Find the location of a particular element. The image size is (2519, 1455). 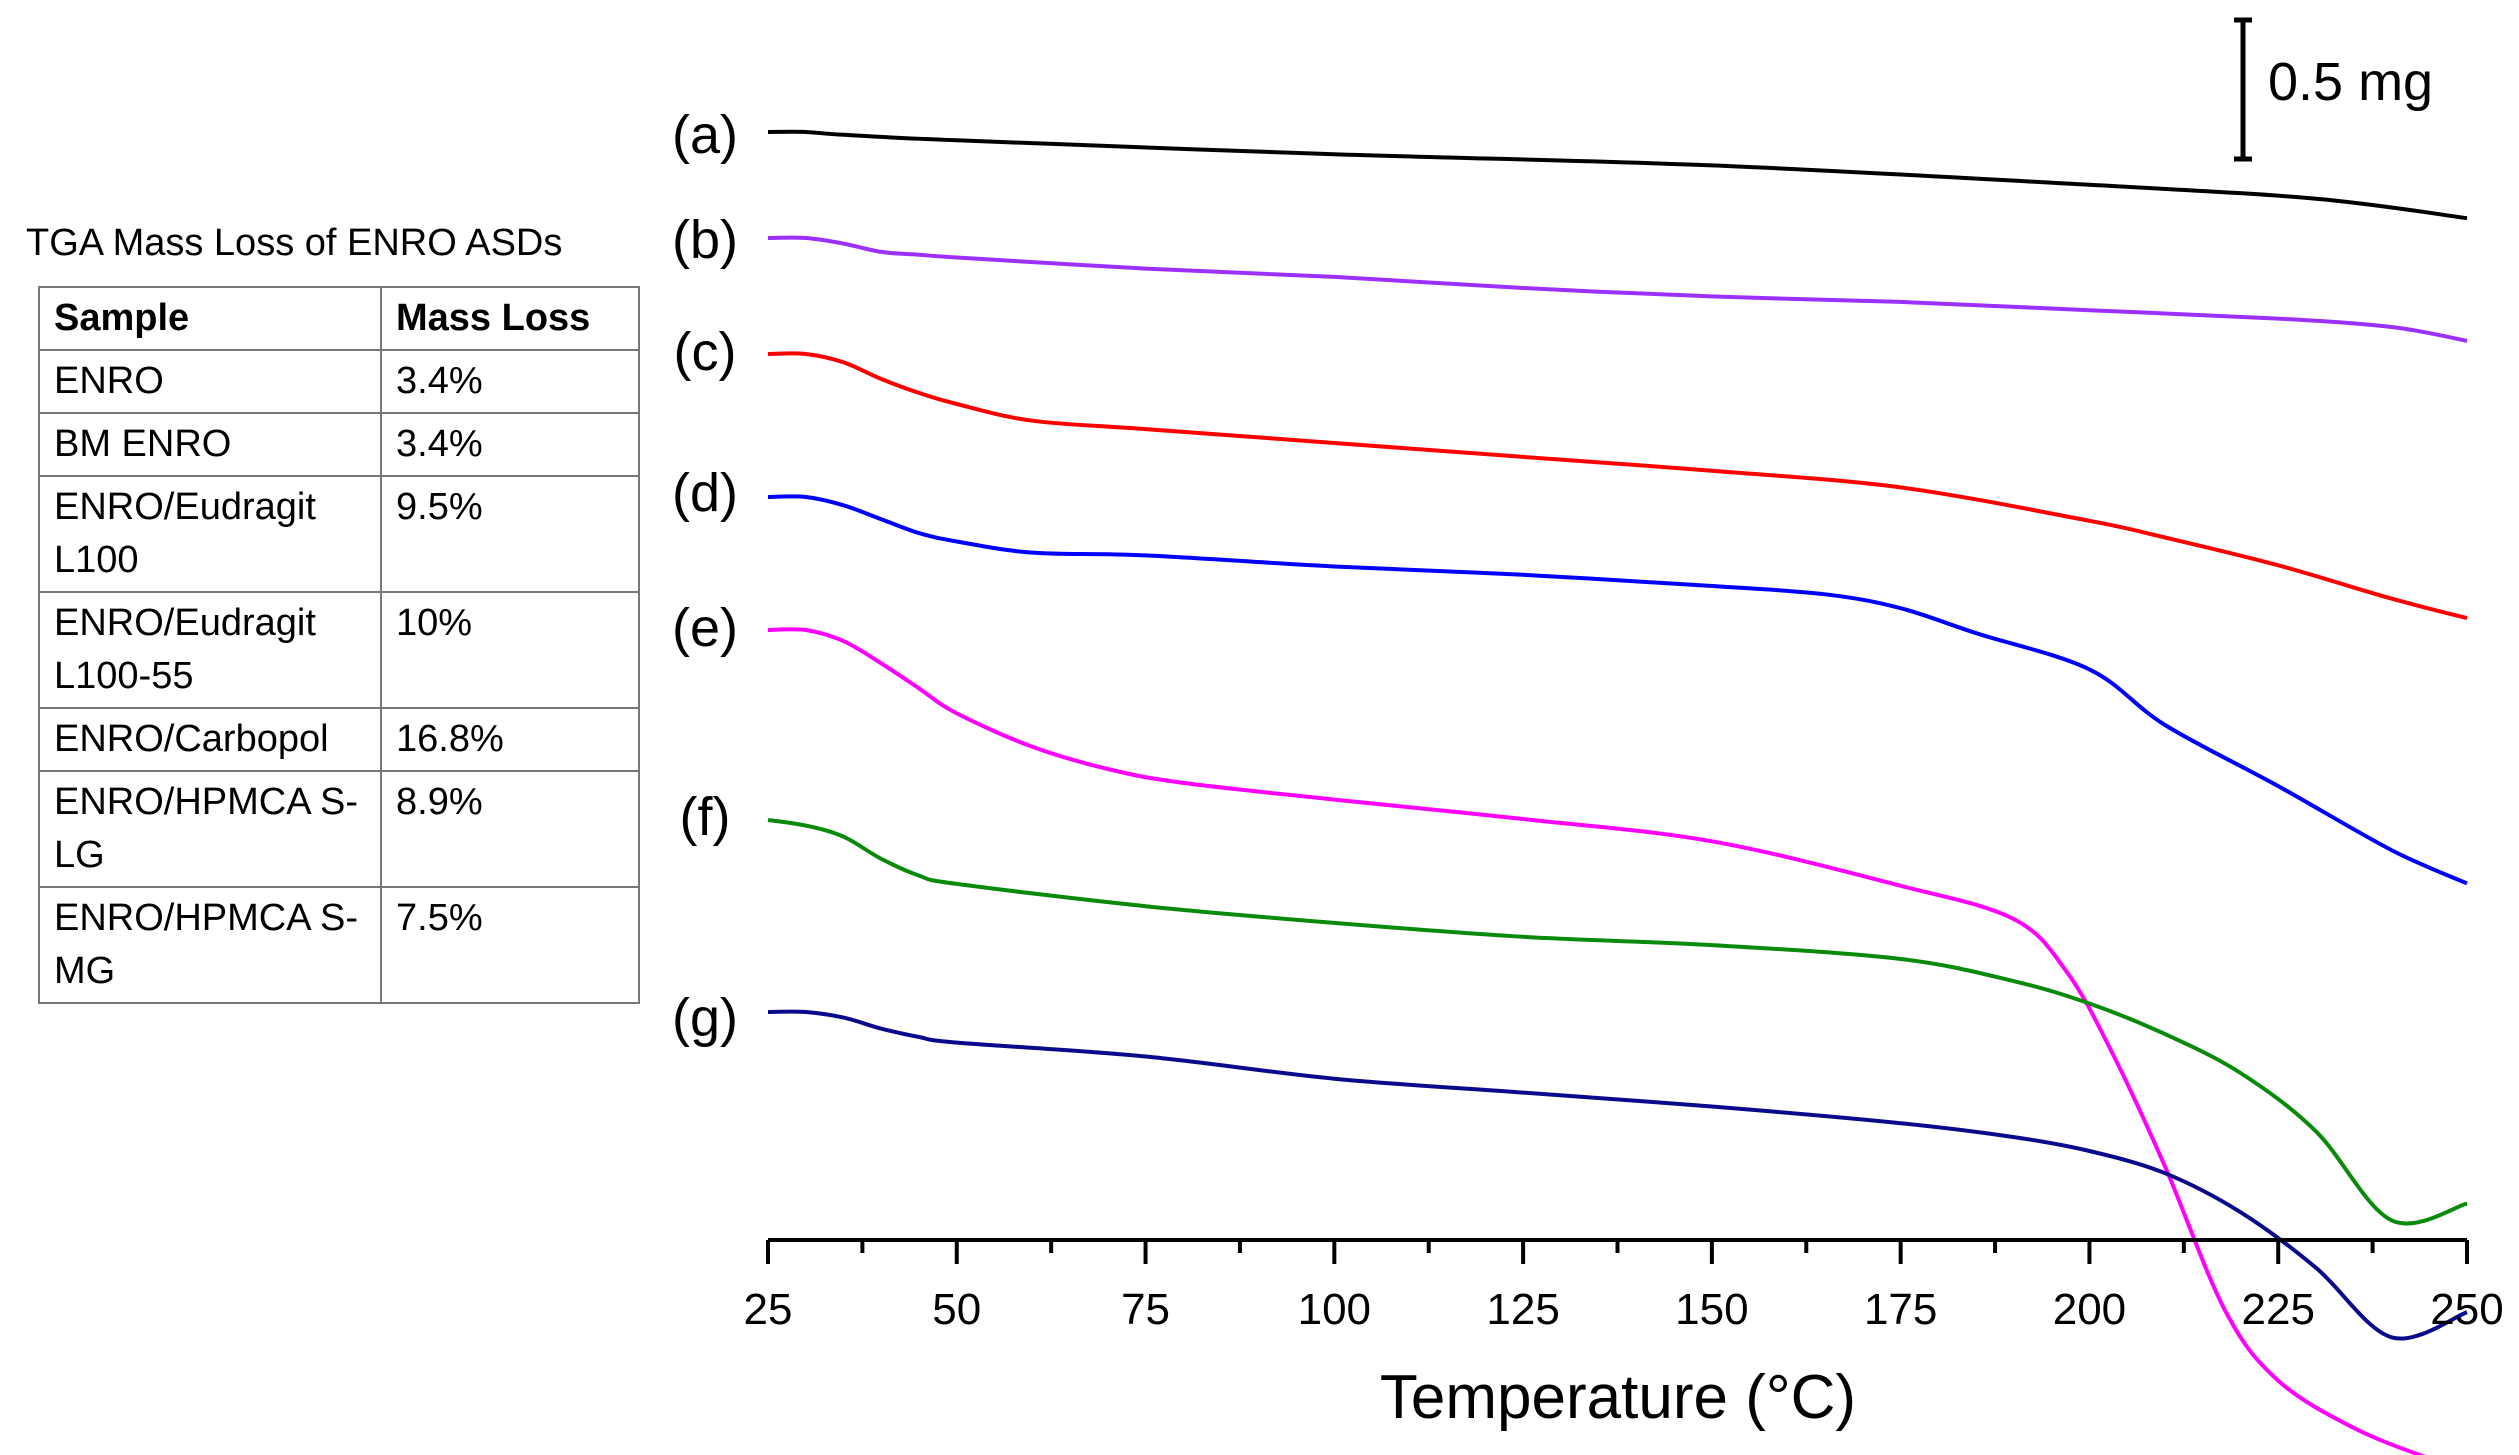

cell-sample: ENRO/HPMCA S-LG is located at coordinates (210, 829).